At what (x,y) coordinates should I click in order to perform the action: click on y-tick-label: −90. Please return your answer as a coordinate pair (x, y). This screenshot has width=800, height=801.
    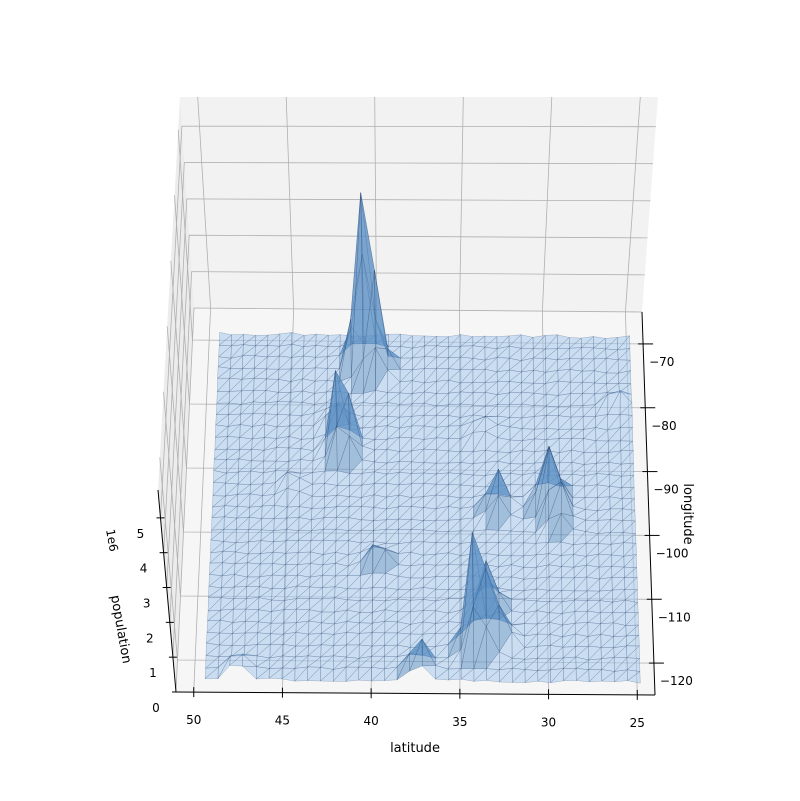
    Looking at the image, I should click on (665, 490).